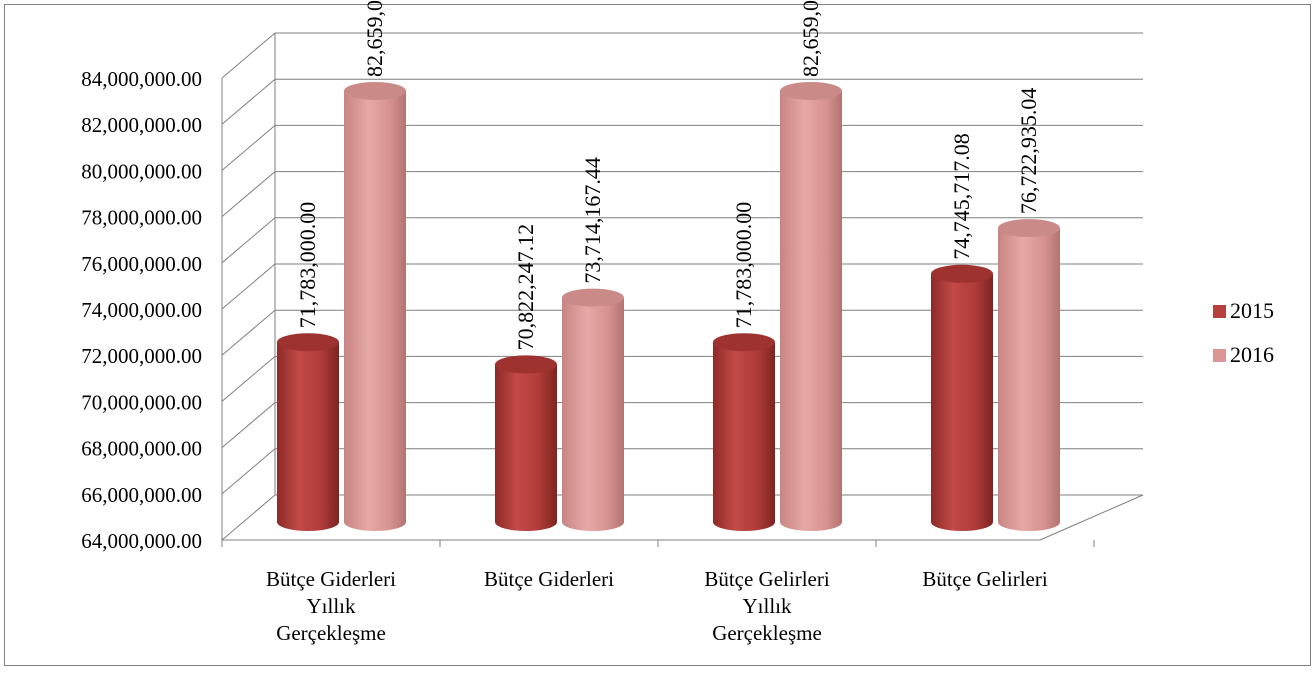 The width and height of the screenshot is (1316, 676). I want to click on y-tick-label: 74,000,000.00, so click(141, 310).